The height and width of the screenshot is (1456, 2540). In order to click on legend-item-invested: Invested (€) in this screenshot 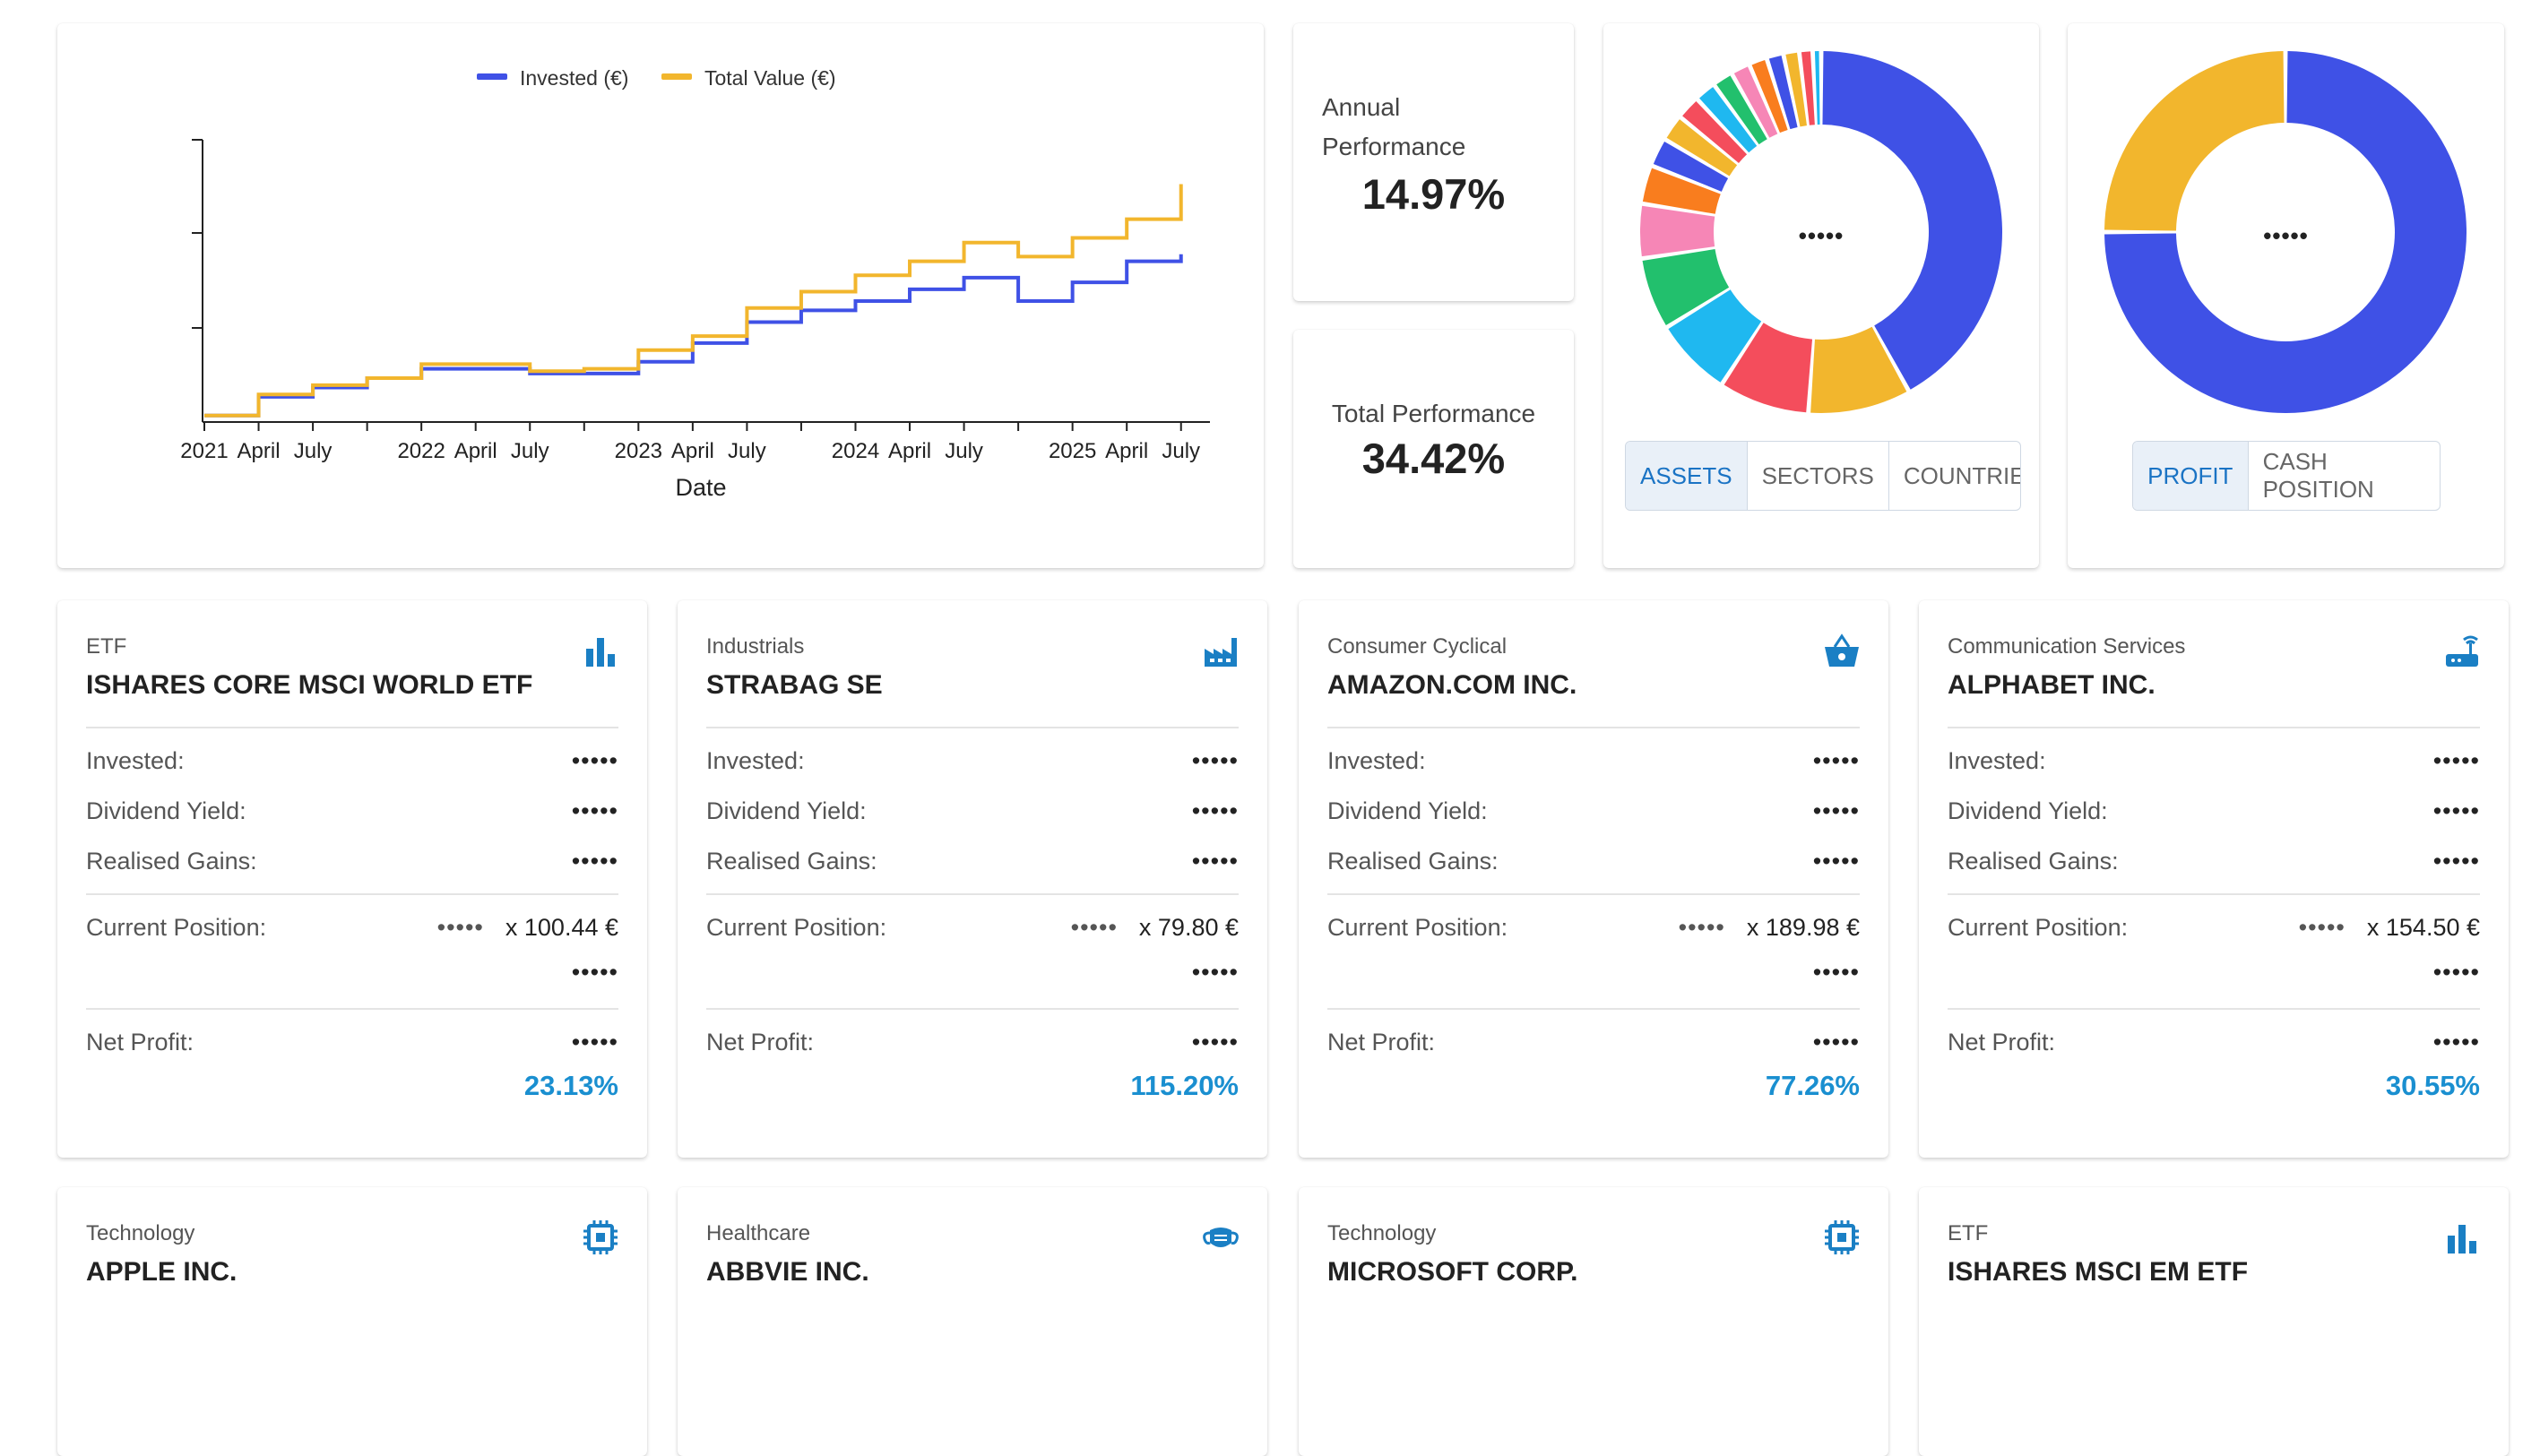, I will do `click(553, 78)`.